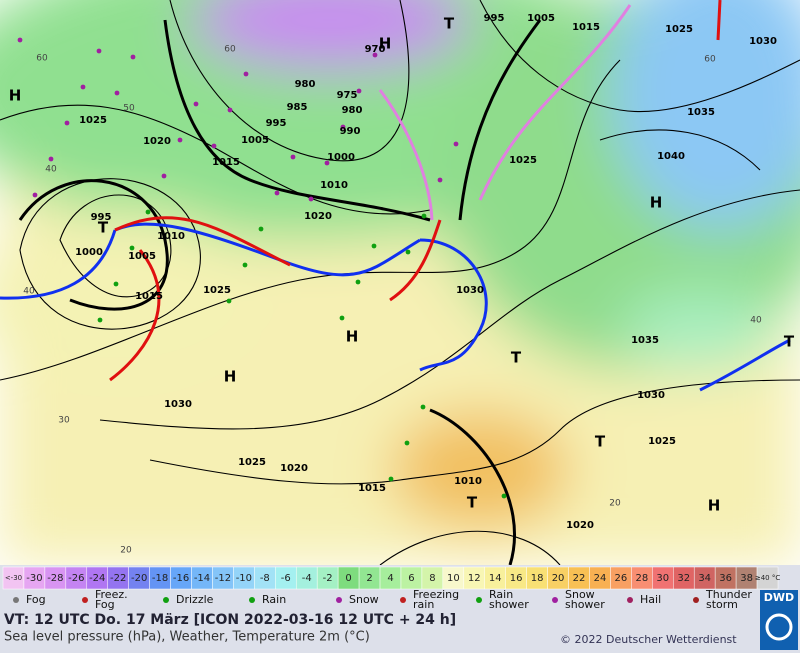  What do you see at coordinates (700, 330) in the screenshot?
I see `cool-area` at bounding box center [700, 330].